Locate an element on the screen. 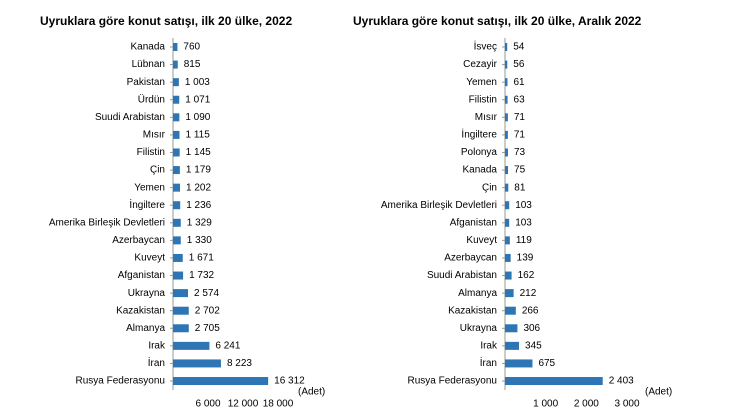  value-label: 8 223 is located at coordinates (239, 363).